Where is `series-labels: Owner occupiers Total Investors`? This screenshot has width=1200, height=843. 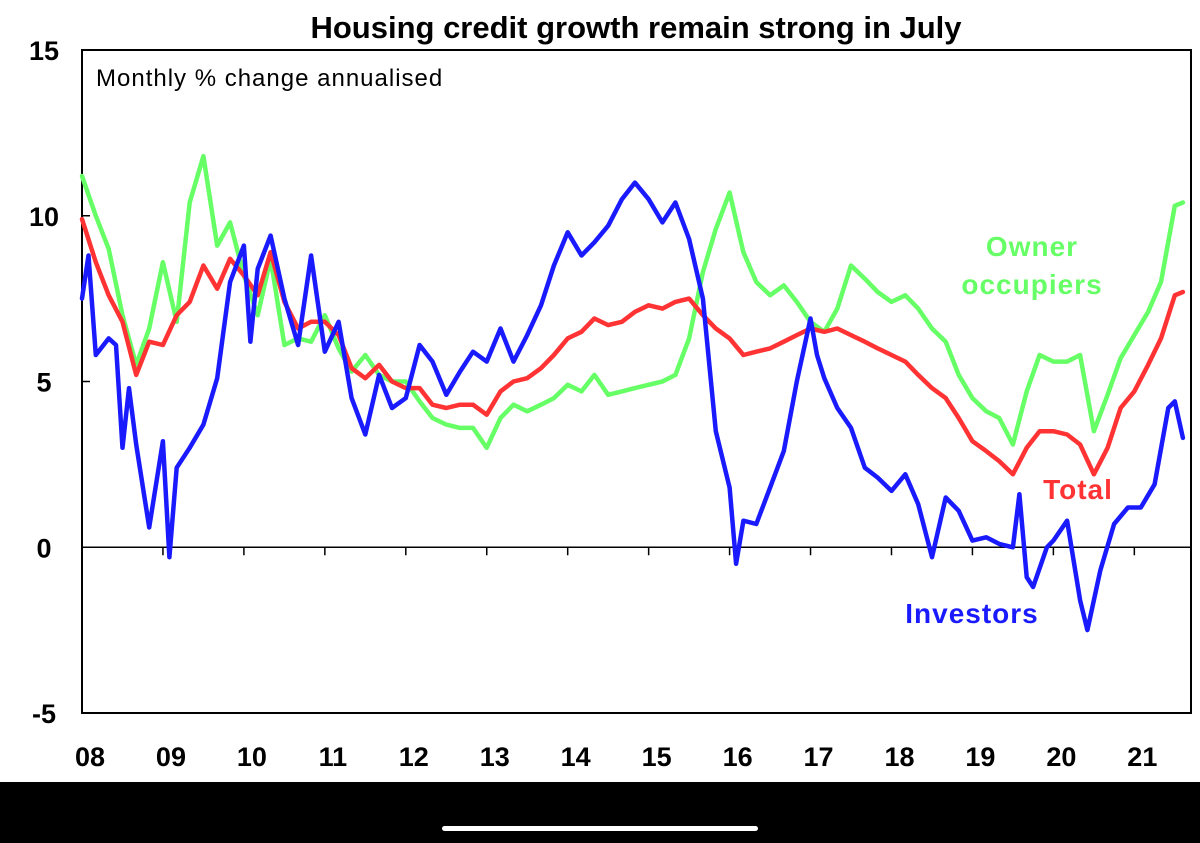
series-labels: Owner occupiers Total Investors is located at coordinates (1009, 430).